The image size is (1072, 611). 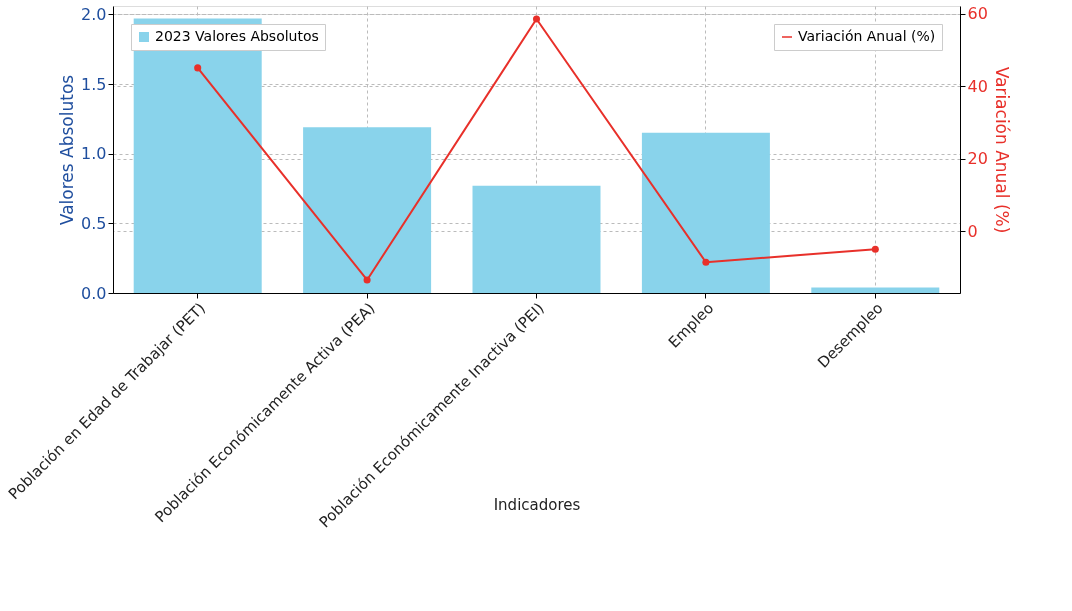 I want to click on y2-tick-label: 0, so click(x=972, y=231).